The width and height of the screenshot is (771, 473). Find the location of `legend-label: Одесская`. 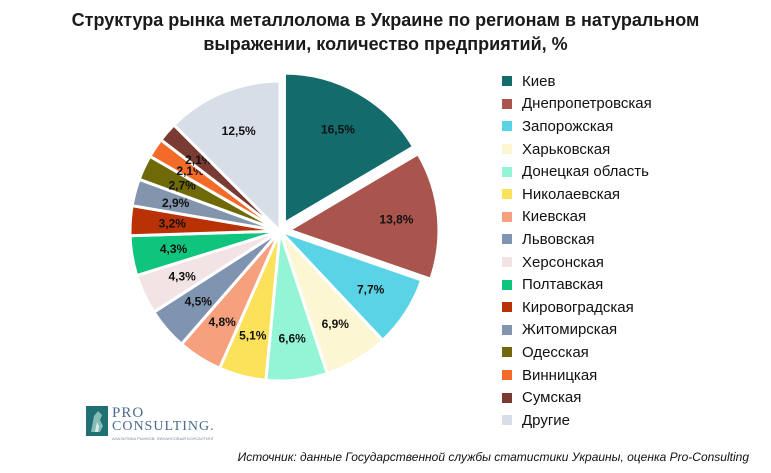

legend-label: Одесская is located at coordinates (555, 352).